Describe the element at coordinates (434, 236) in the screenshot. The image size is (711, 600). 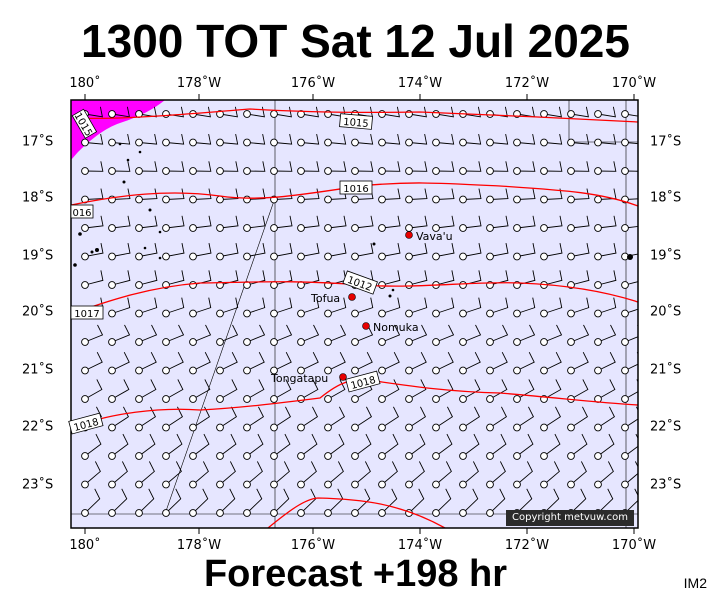
I see `place-label: Vava'u` at that location.